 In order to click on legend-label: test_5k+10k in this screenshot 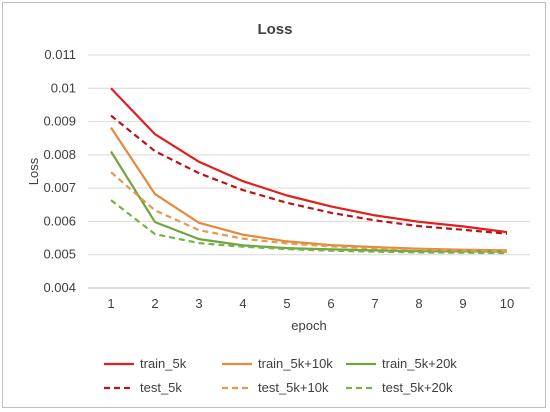, I will do `click(293, 387)`.